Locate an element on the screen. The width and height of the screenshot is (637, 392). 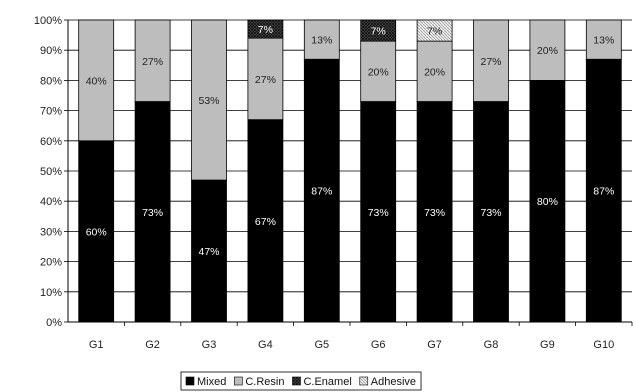
y-tick-label: 90% is located at coordinates (51, 51).